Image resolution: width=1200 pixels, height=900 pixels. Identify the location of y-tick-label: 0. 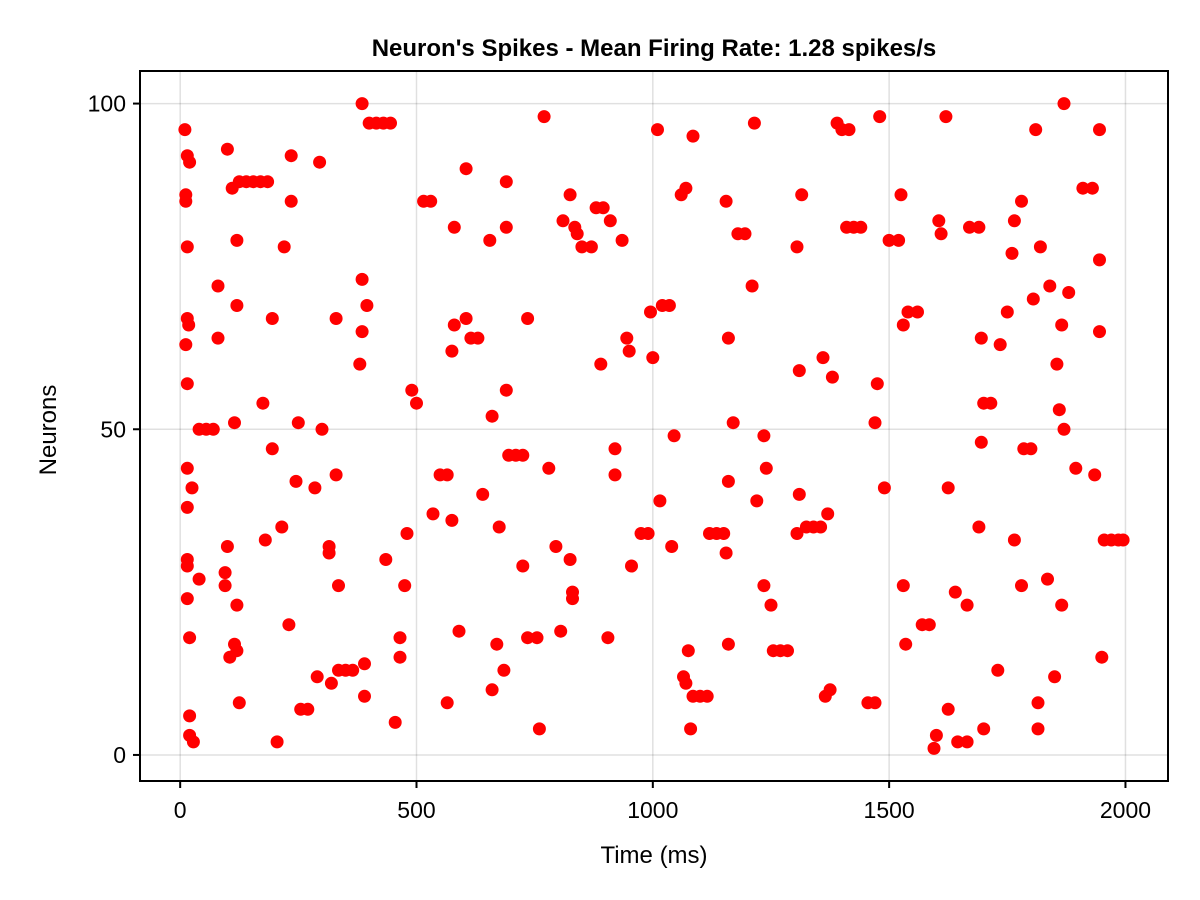
(119, 755).